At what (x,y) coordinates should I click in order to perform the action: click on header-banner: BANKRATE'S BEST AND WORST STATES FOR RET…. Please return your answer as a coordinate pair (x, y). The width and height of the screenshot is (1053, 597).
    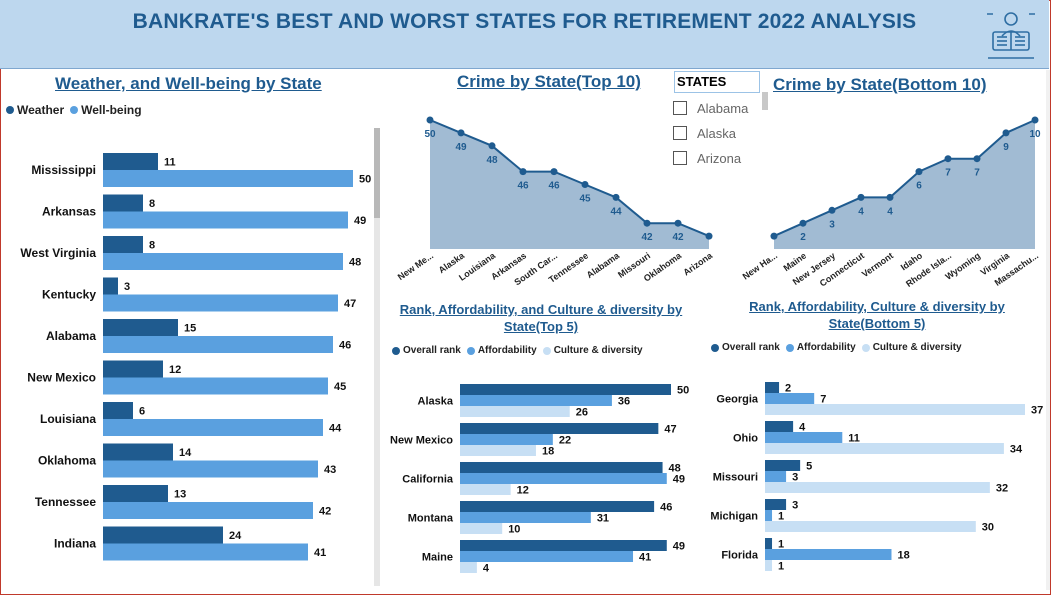
    Looking at the image, I should click on (524, 34).